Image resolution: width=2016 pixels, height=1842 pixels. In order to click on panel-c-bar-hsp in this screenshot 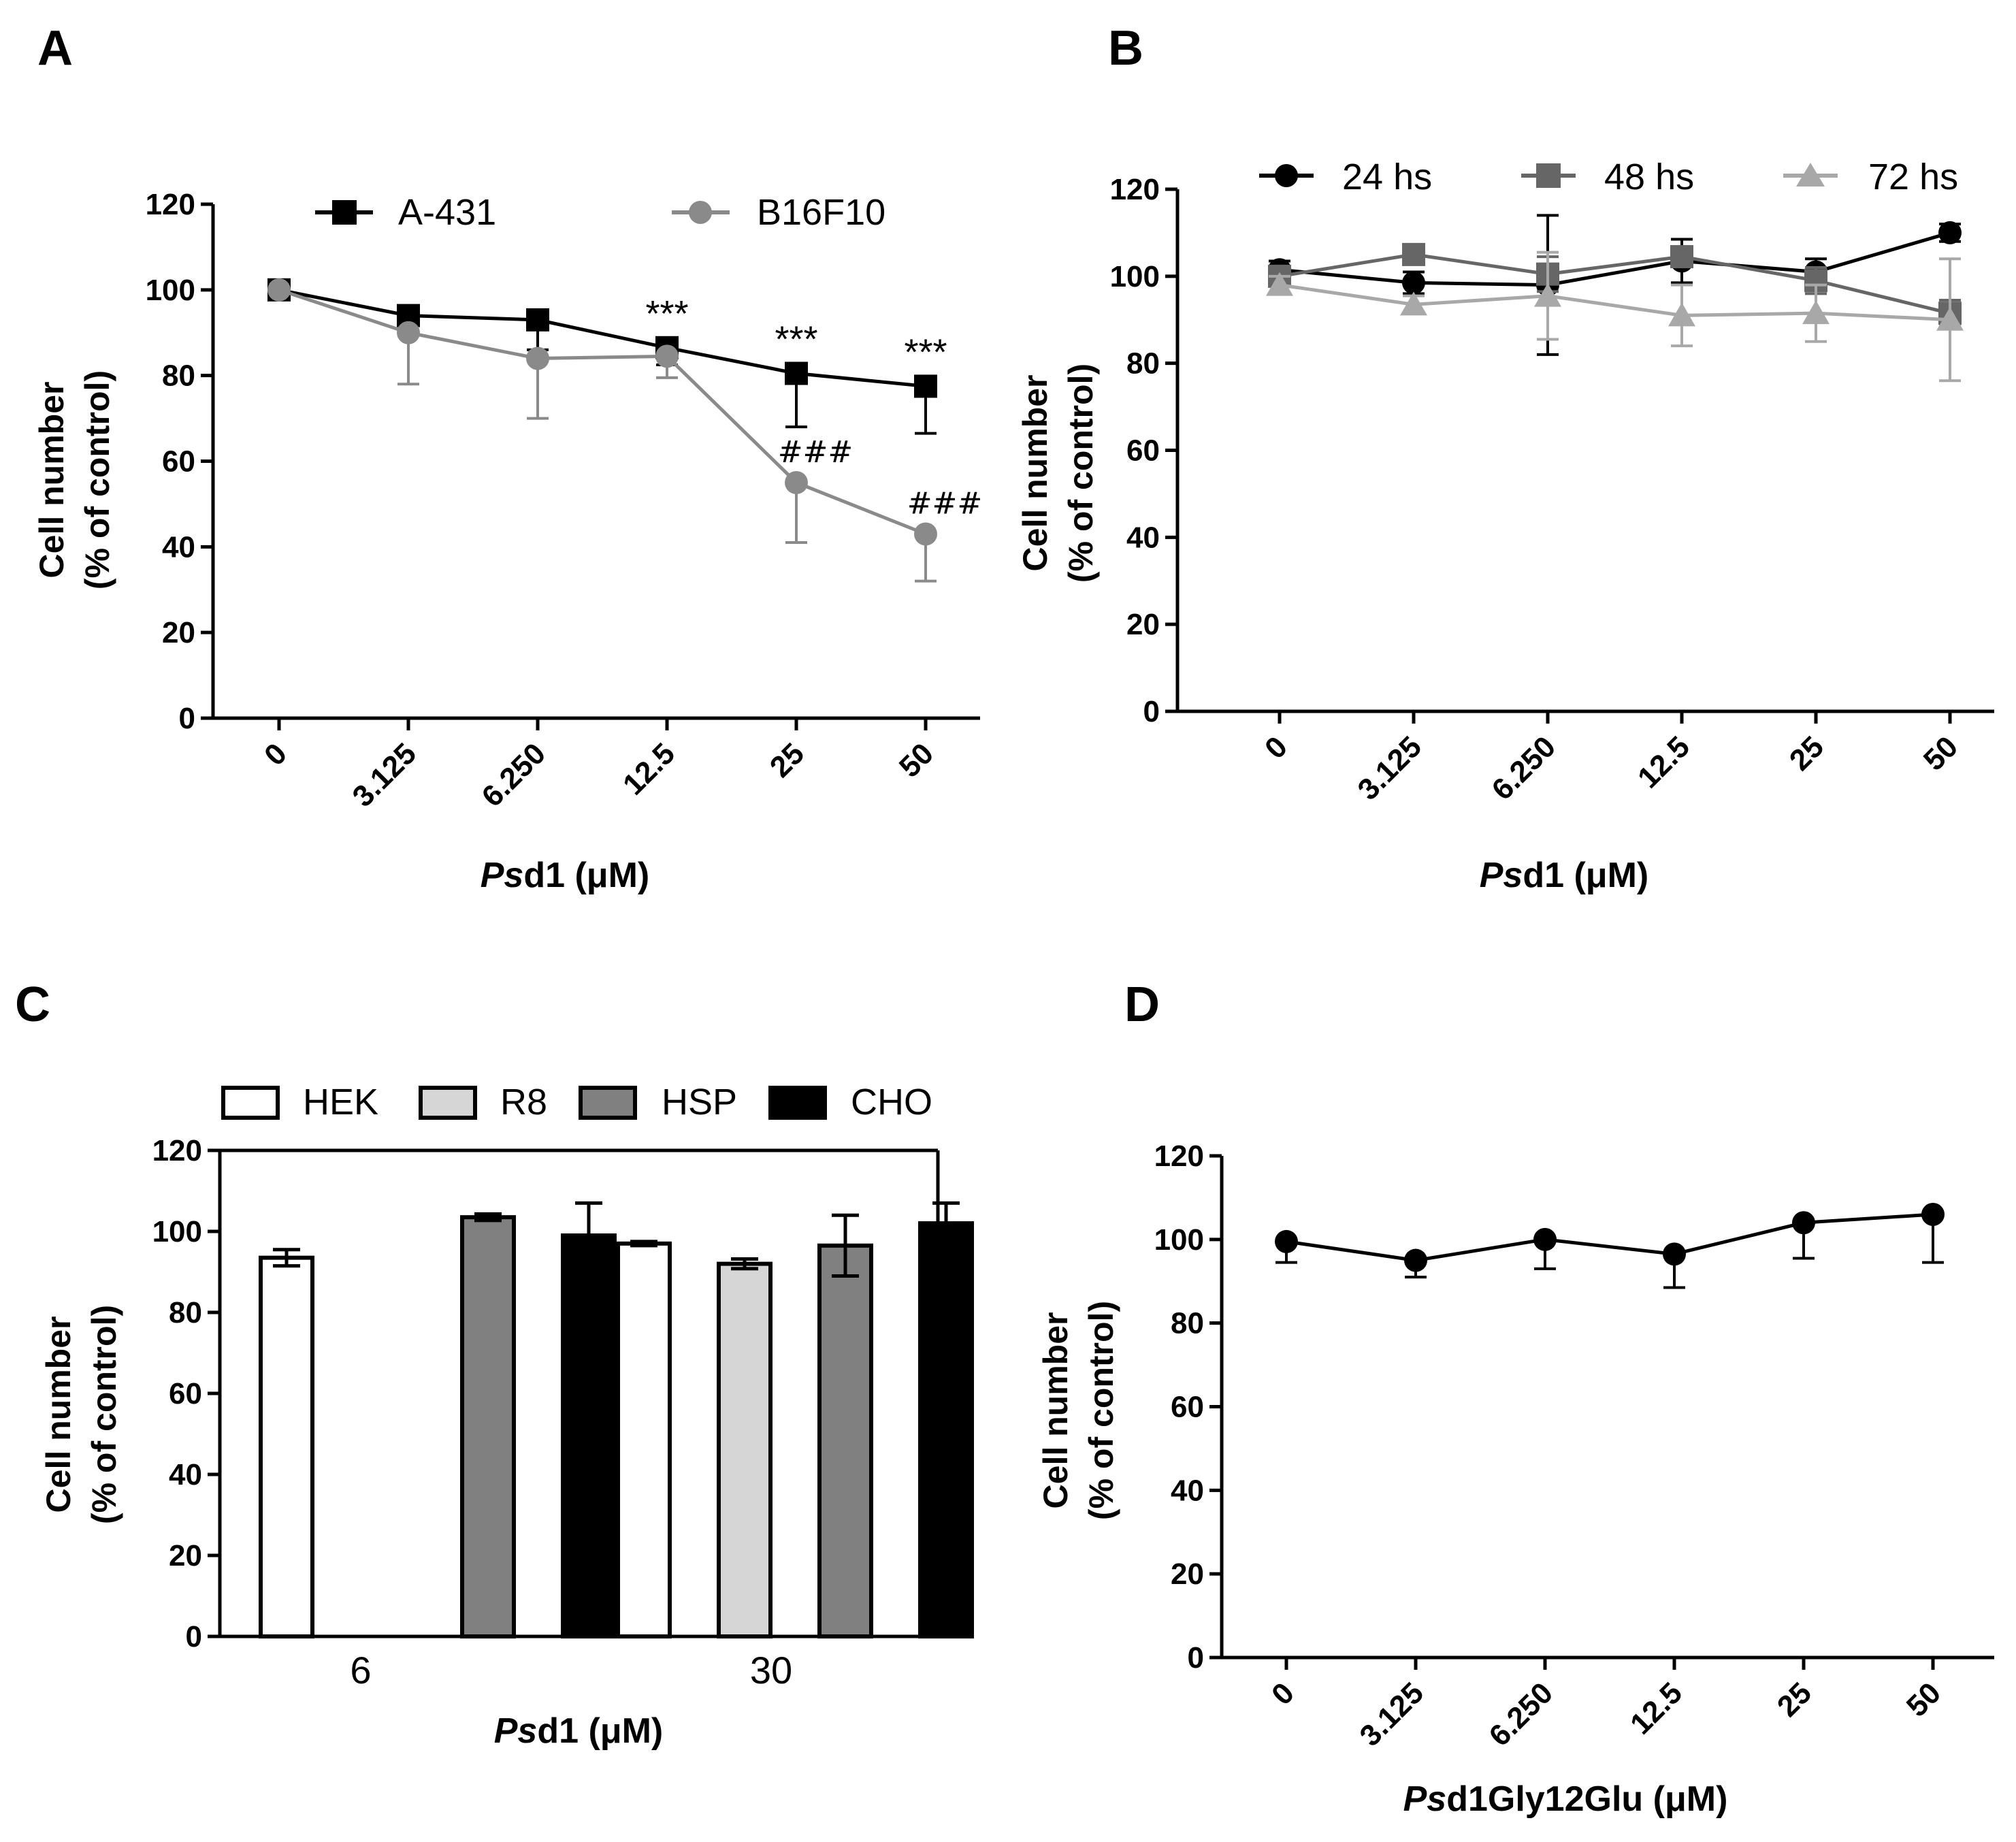, I will do `click(845, 1440)`.